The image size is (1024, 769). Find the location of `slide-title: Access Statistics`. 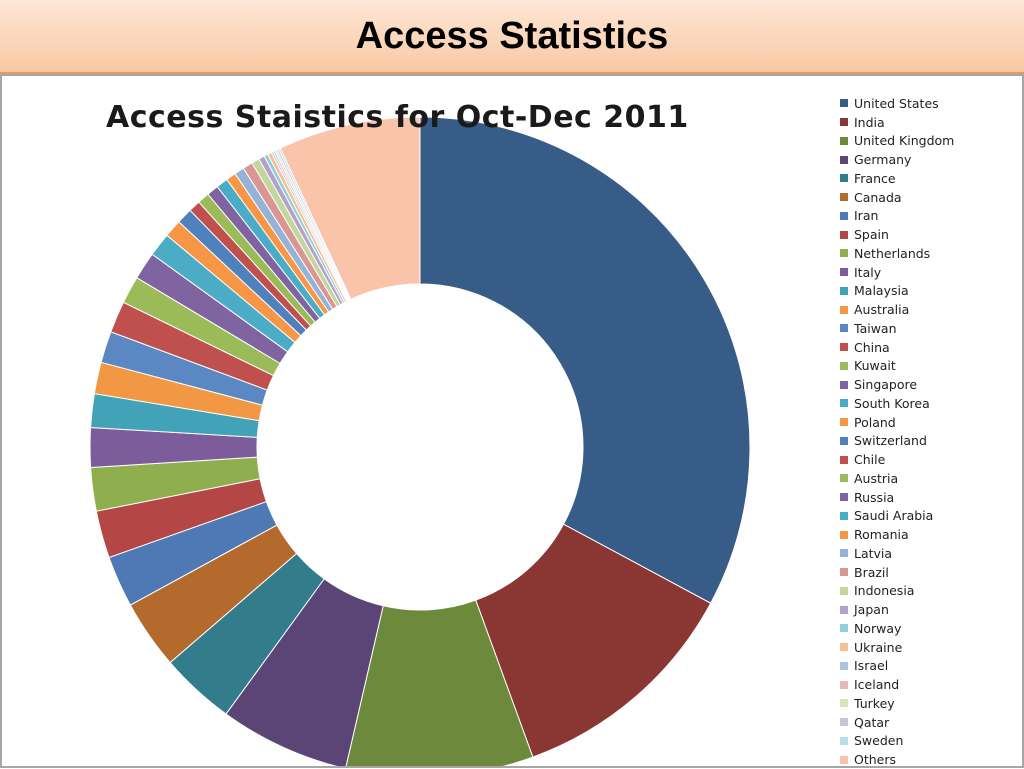

slide-title: Access Statistics is located at coordinates (512, 35).